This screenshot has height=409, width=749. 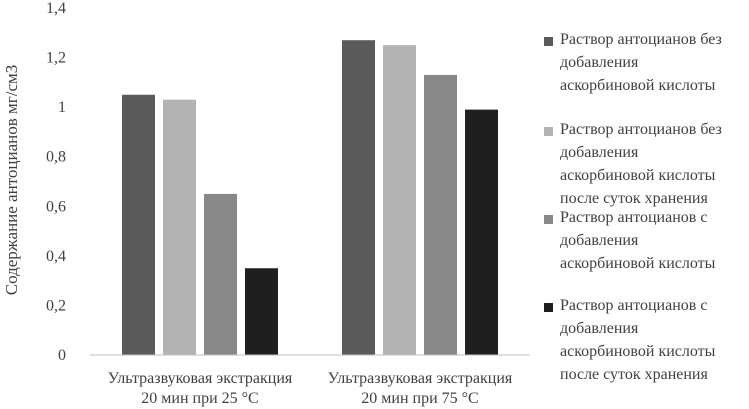 What do you see at coordinates (56, 305) in the screenshot?
I see `y-tick-label: 0,2` at bounding box center [56, 305].